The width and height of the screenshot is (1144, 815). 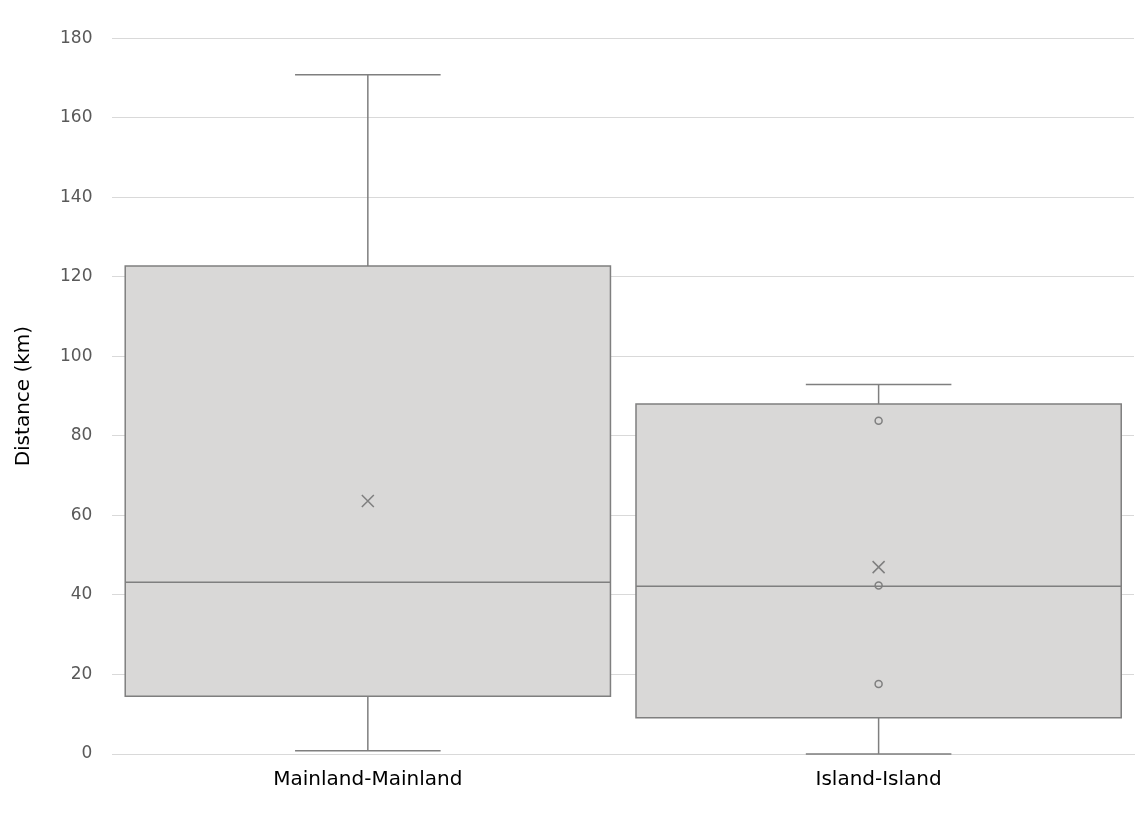 What do you see at coordinates (81, 434) in the screenshot?
I see `y-tick-label: 80` at bounding box center [81, 434].